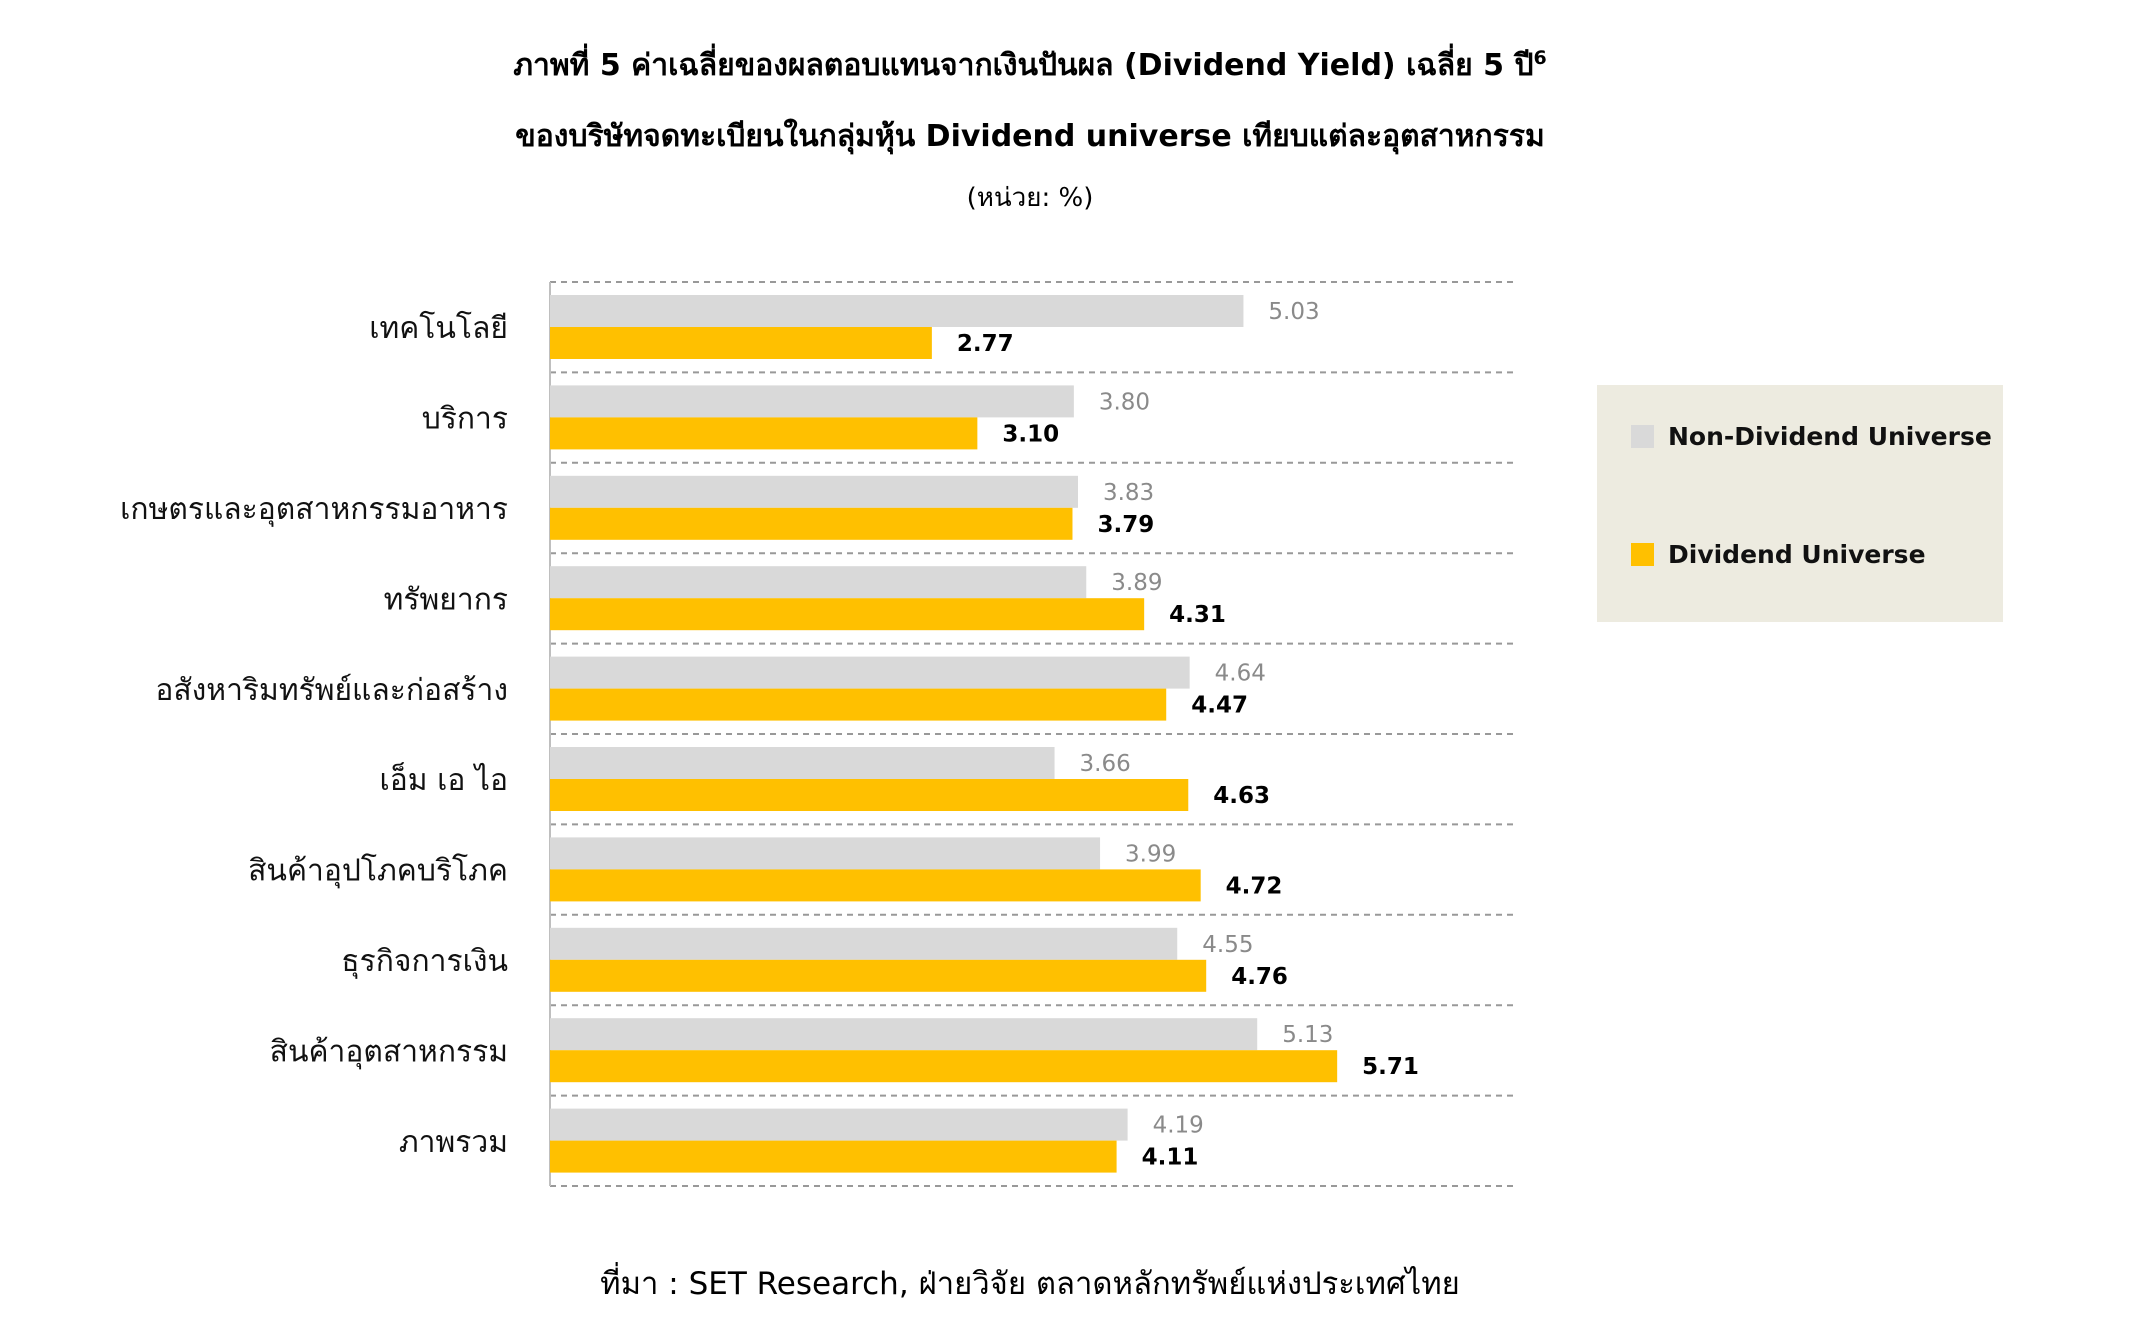 The width and height of the screenshot is (2141, 1344). Describe the element at coordinates (1105, 764) in the screenshot. I see `data-label-non-dividend: 3.66` at that location.